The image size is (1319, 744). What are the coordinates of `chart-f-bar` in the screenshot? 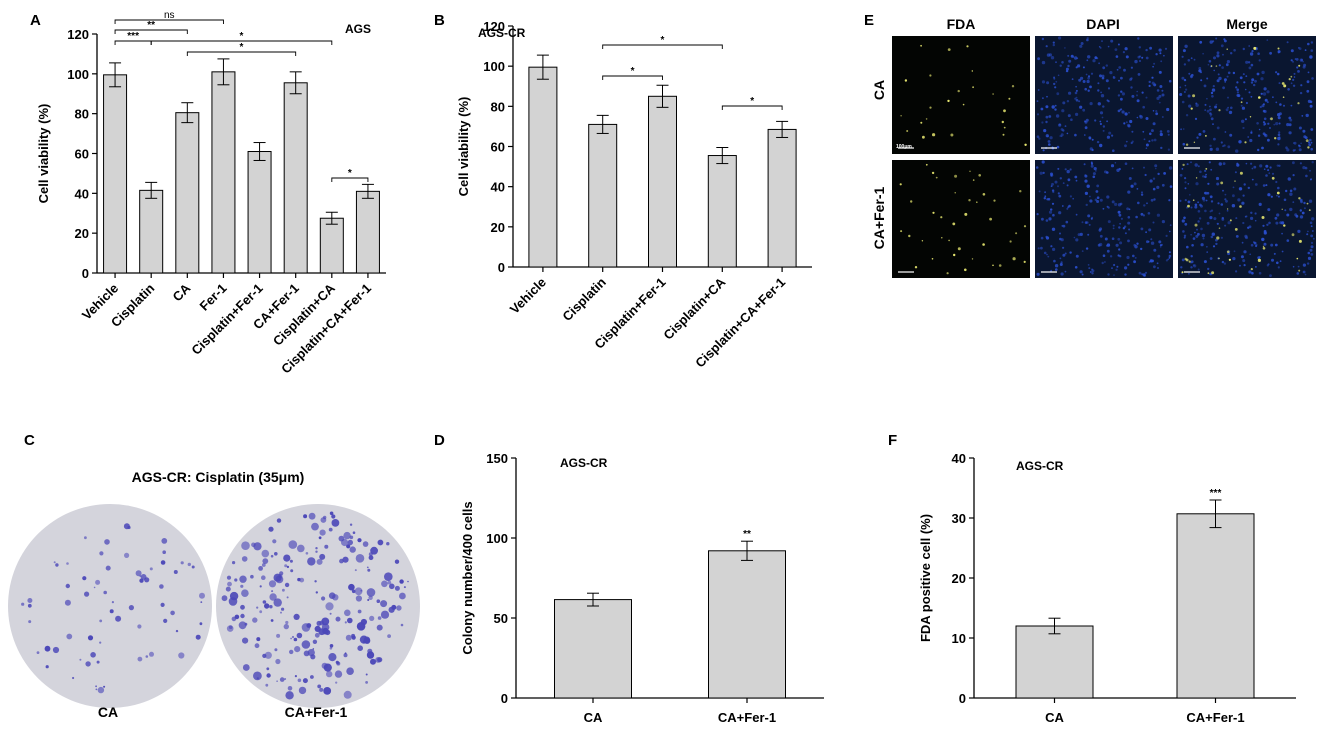 It's located at (1215, 606).